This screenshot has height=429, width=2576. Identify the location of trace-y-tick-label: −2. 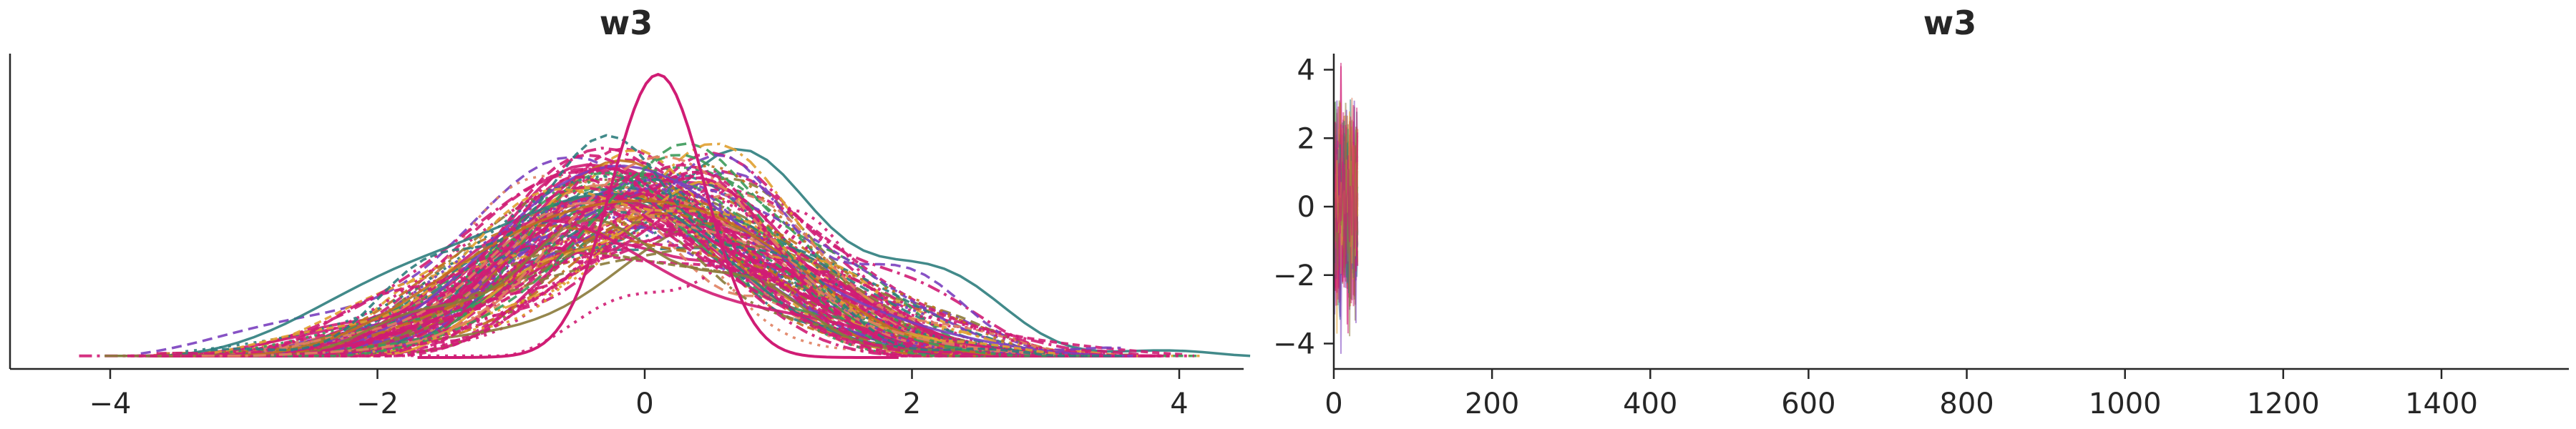
(1294, 276).